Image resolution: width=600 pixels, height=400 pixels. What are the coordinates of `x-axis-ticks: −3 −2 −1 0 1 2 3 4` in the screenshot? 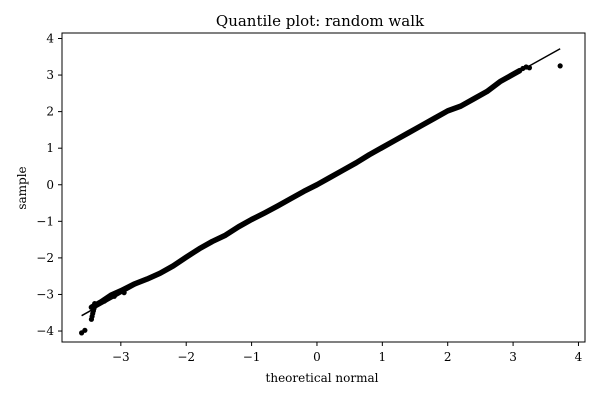 It's located at (347, 353).